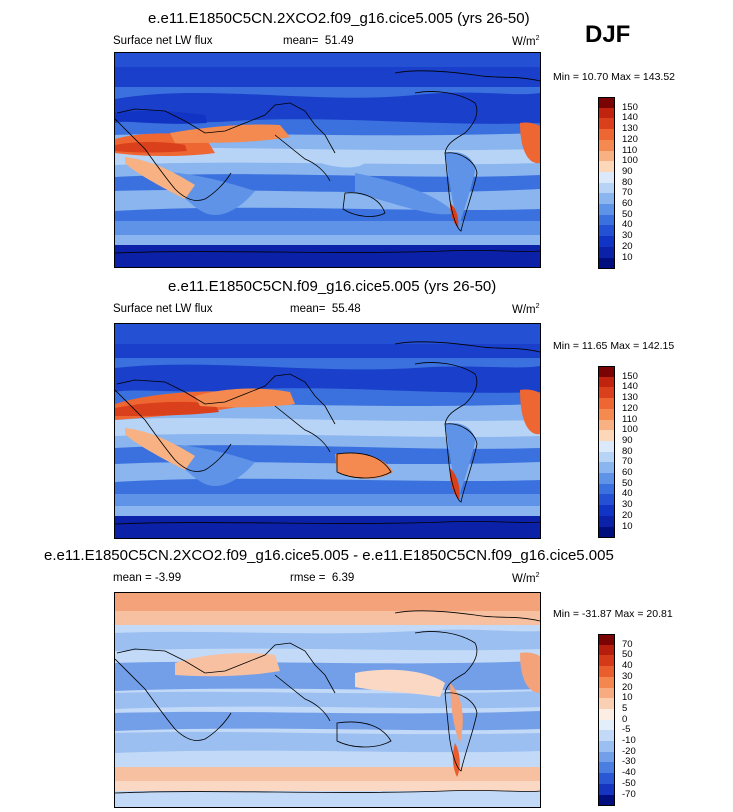 This screenshot has width=733, height=812. I want to click on panel3-units: W/m2, so click(526, 578).